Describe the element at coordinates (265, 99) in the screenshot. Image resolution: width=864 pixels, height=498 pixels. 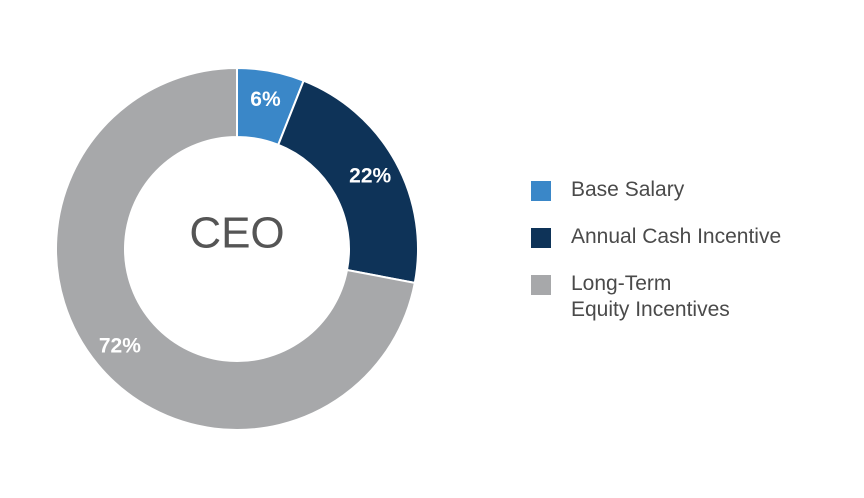
I see `data-label-base-salary: 6%` at that location.